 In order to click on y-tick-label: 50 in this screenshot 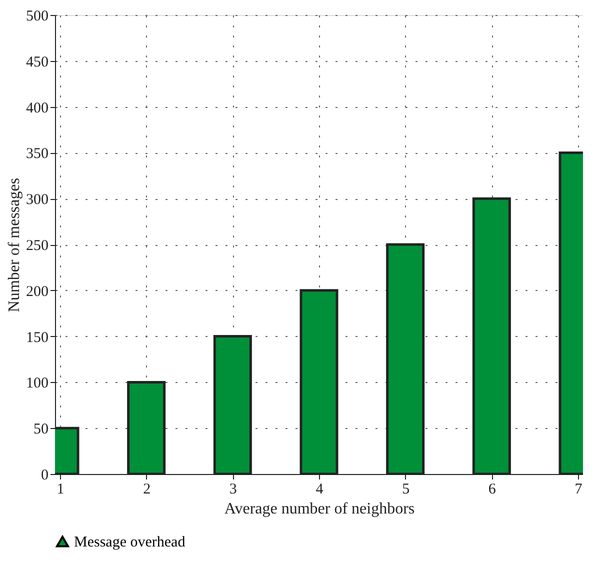, I will do `click(41, 430)`.